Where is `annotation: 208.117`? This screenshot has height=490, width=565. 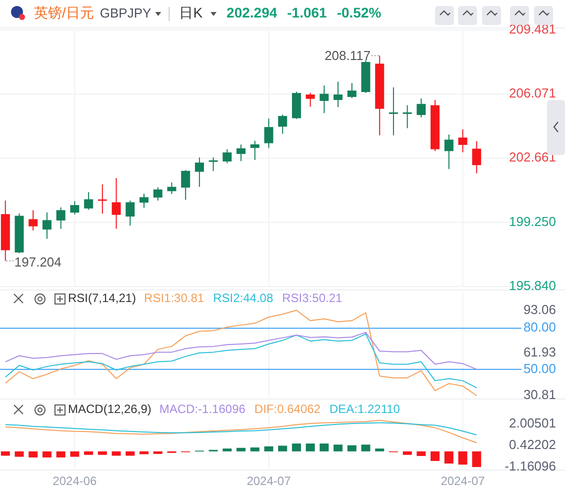 annotation: 208.117 is located at coordinates (347, 56).